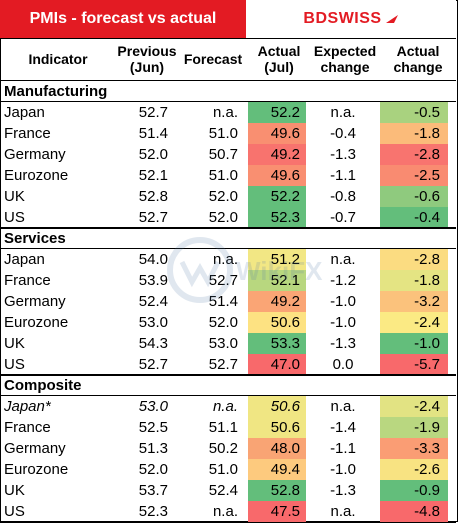 This screenshot has height=523, width=458. Describe the element at coordinates (414, 112) in the screenshot. I see `cell-change: -0.5` at that location.